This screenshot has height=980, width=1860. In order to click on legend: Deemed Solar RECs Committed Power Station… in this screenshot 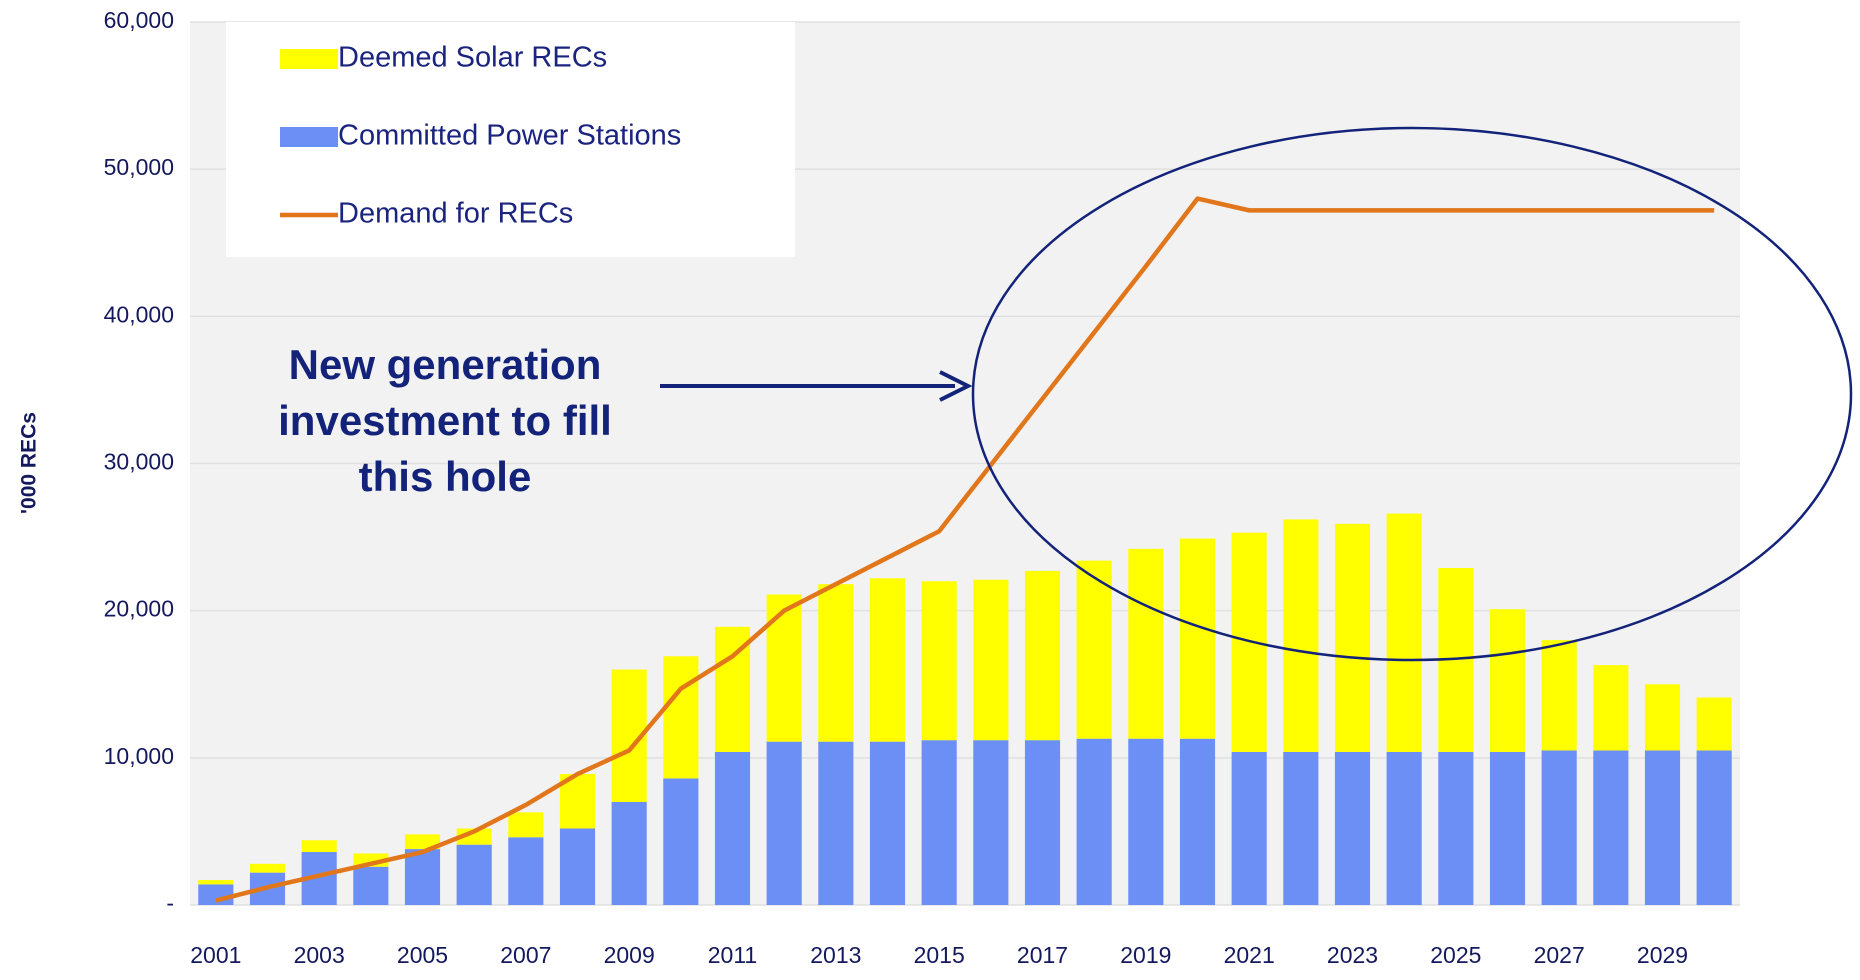, I will do `click(480, 136)`.